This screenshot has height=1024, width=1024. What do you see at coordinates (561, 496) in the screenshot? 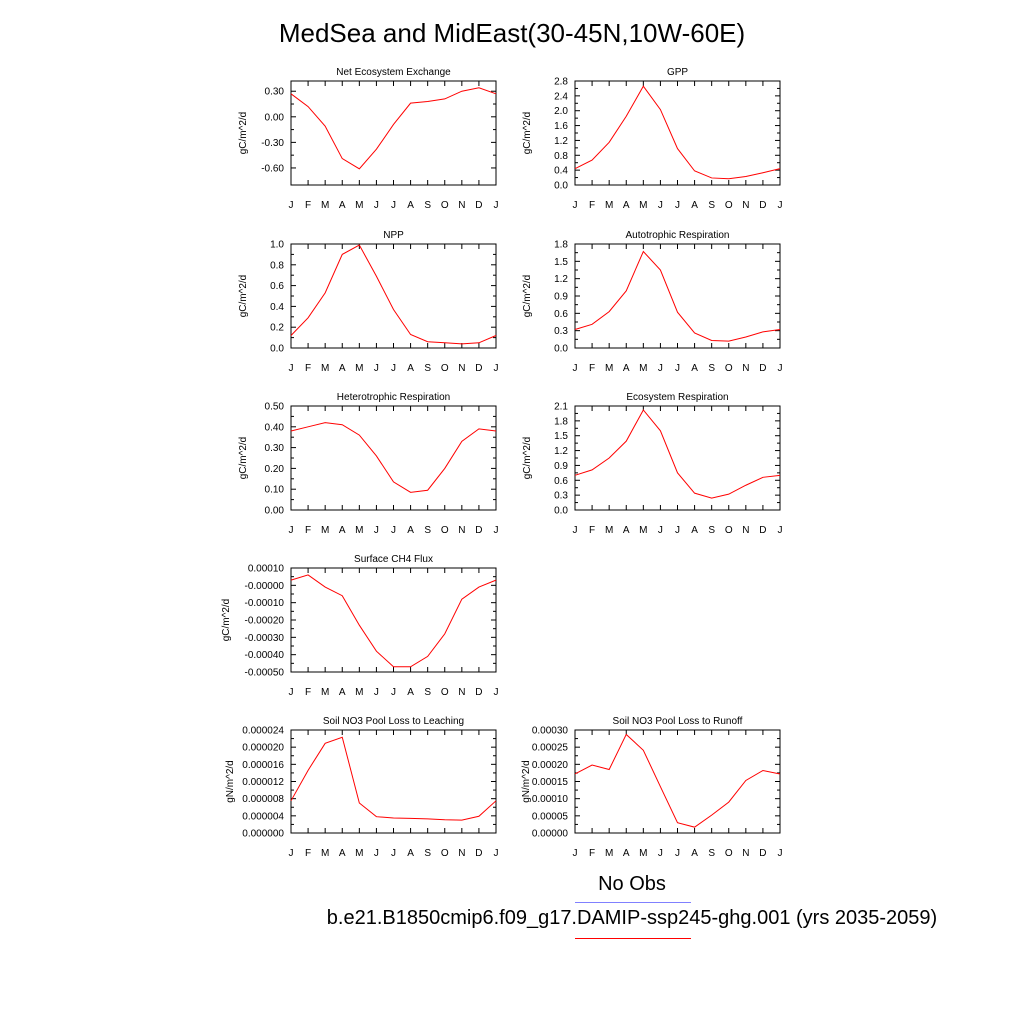
I see `y-tick-label: 0.3` at bounding box center [561, 496].